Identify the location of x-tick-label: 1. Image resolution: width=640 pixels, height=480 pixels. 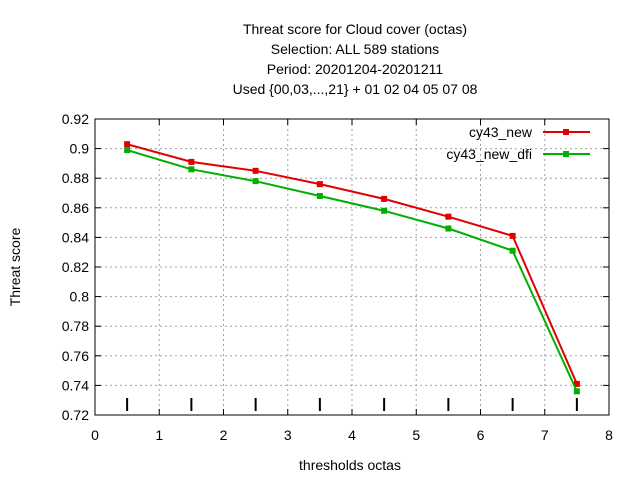
(159, 435).